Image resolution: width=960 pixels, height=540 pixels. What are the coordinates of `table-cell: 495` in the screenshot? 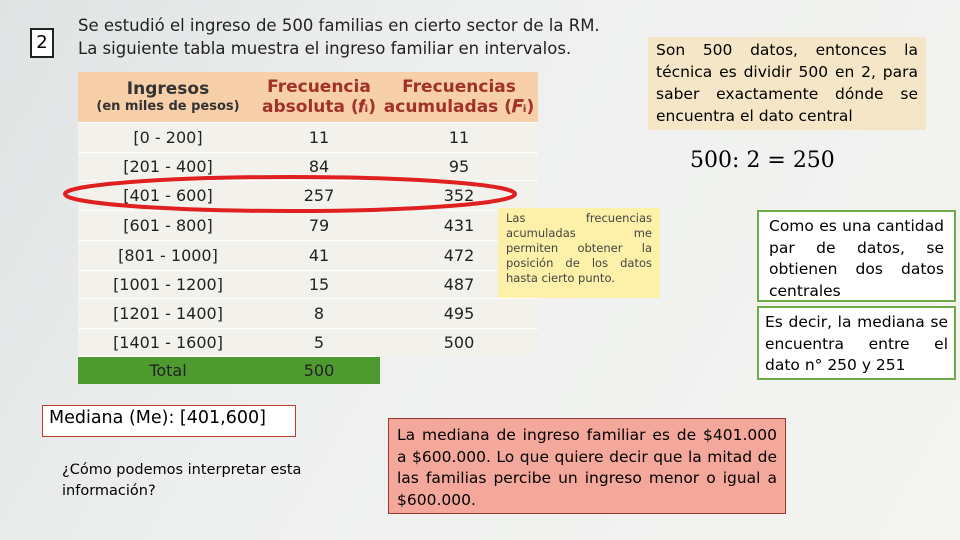 It's located at (459, 313).